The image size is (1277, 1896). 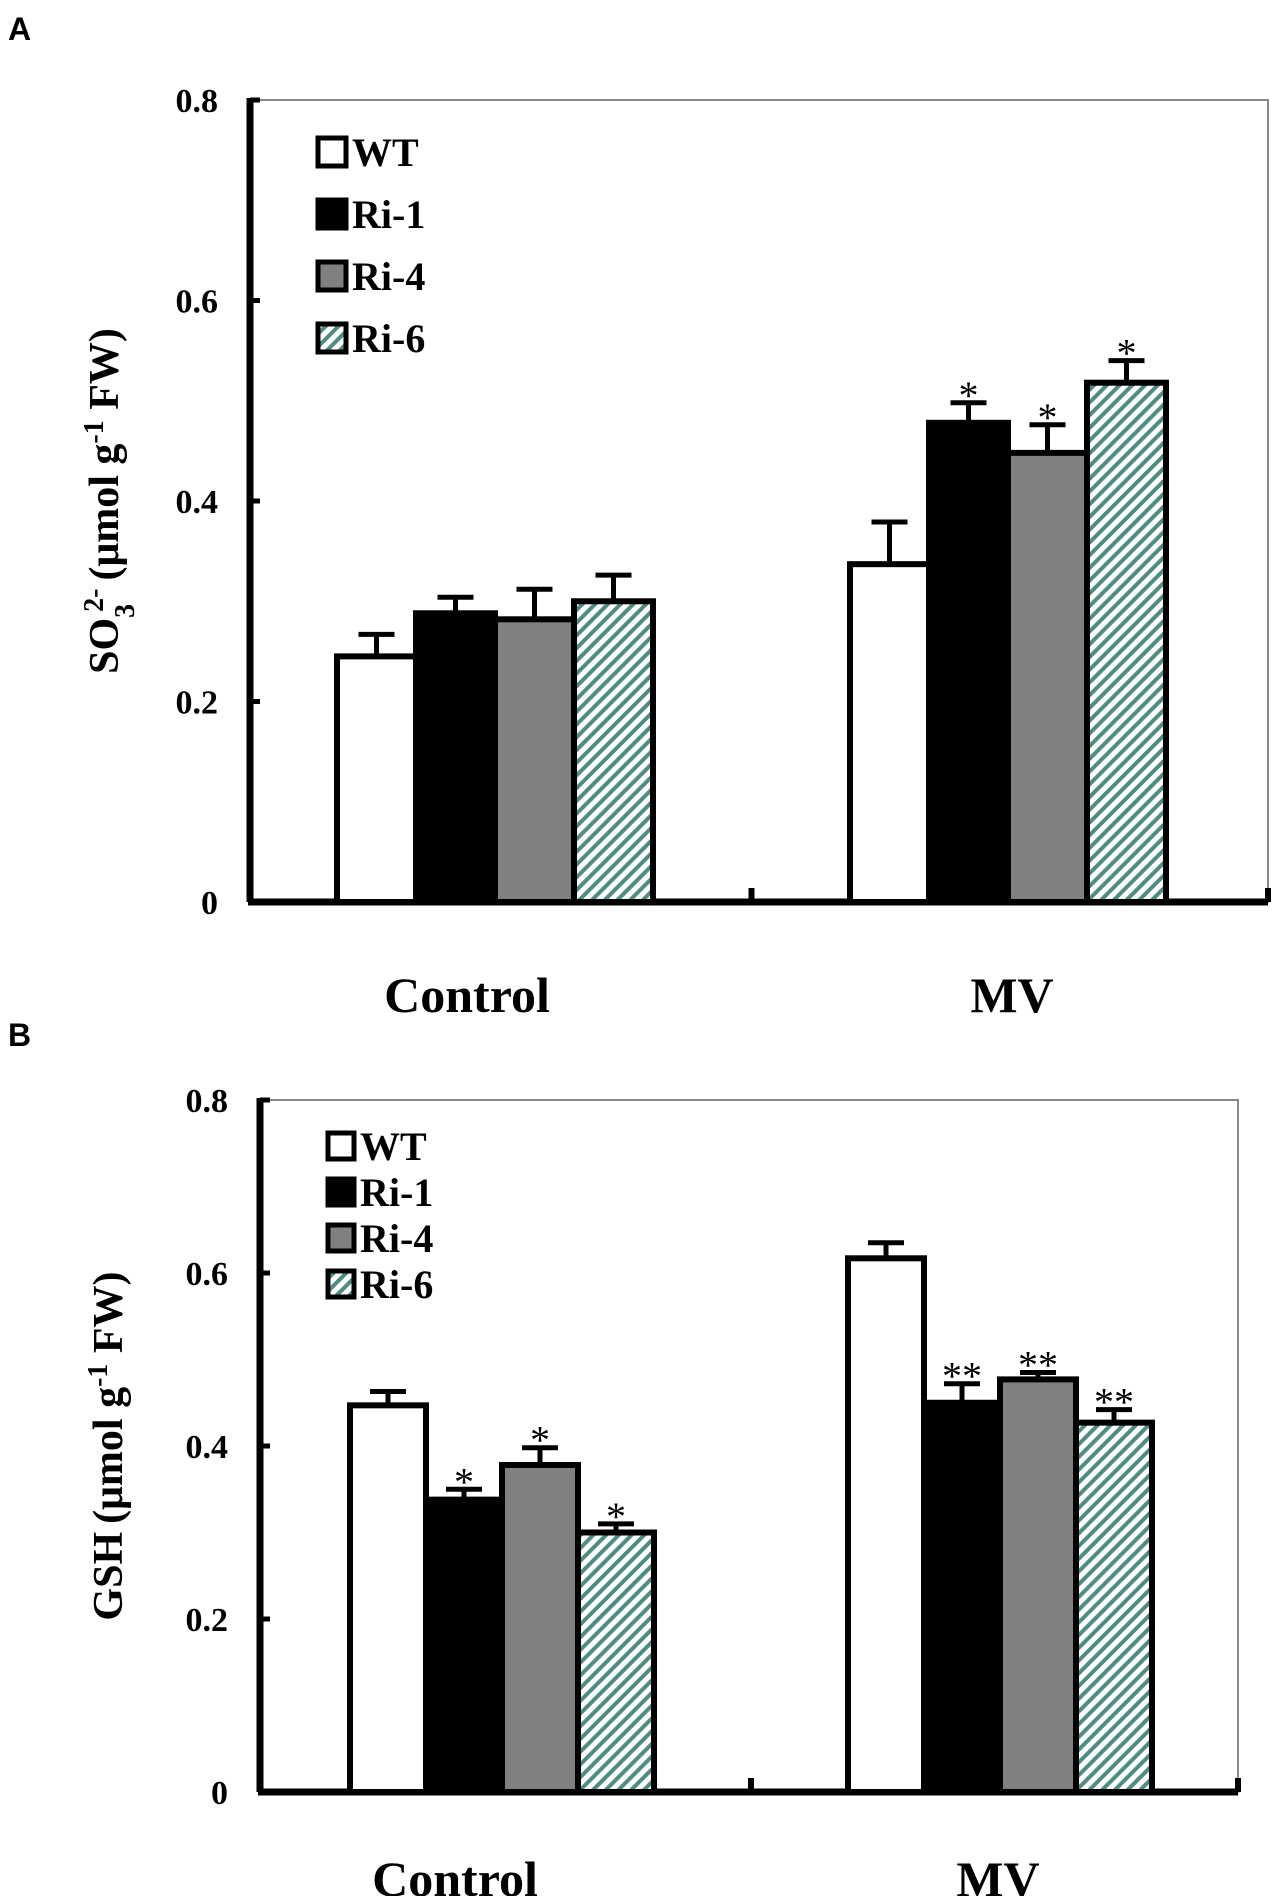 What do you see at coordinates (19, 1035) in the screenshot?
I see `panel-letter: B` at bounding box center [19, 1035].